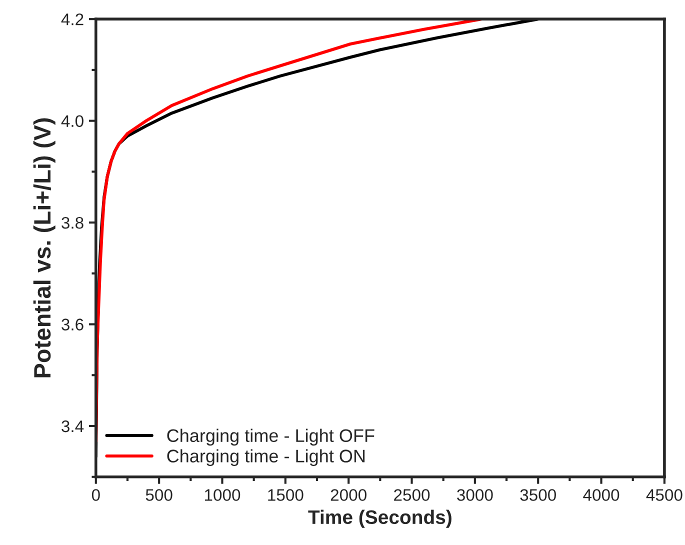 This screenshot has height=545, width=685. What do you see at coordinates (412, 495) in the screenshot?
I see `x-tick-label: 2500` at bounding box center [412, 495].